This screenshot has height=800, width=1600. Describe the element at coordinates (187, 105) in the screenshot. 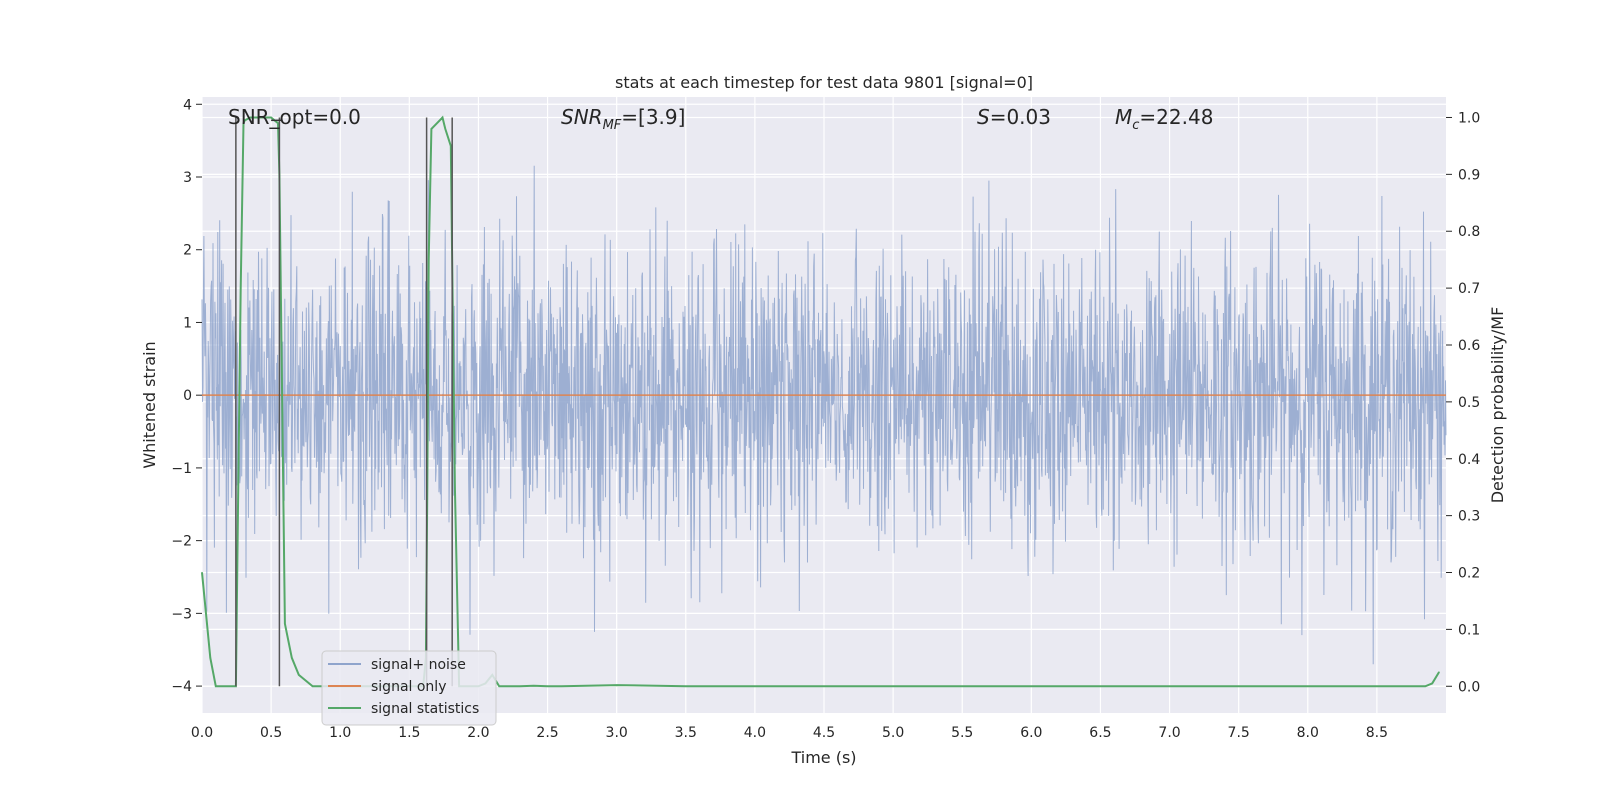

I see `y-tick-label-left: 4` at that location.